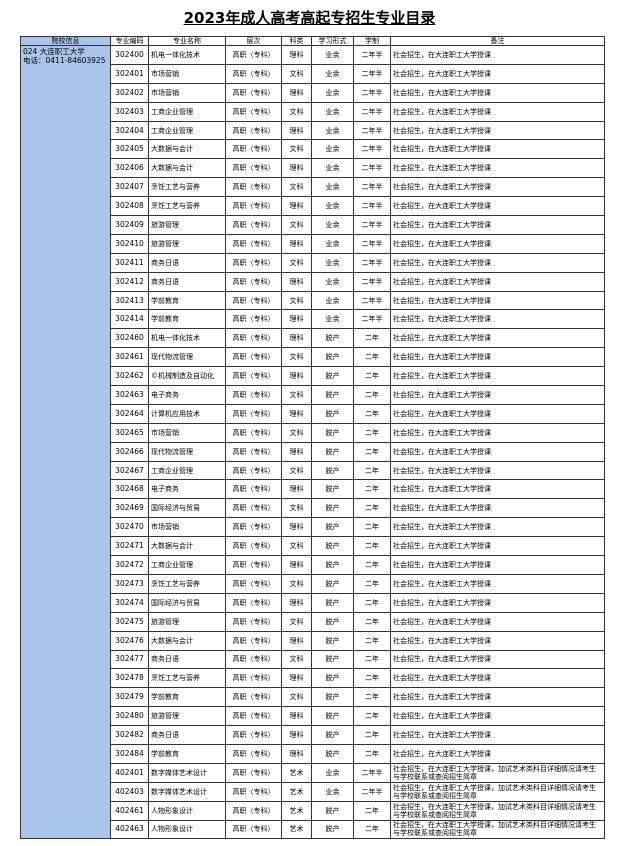 Image resolution: width=619 pixels, height=846 pixels. What do you see at coordinates (187, 470) in the screenshot?
I see `major-name: 工商企业管理` at bounding box center [187, 470].